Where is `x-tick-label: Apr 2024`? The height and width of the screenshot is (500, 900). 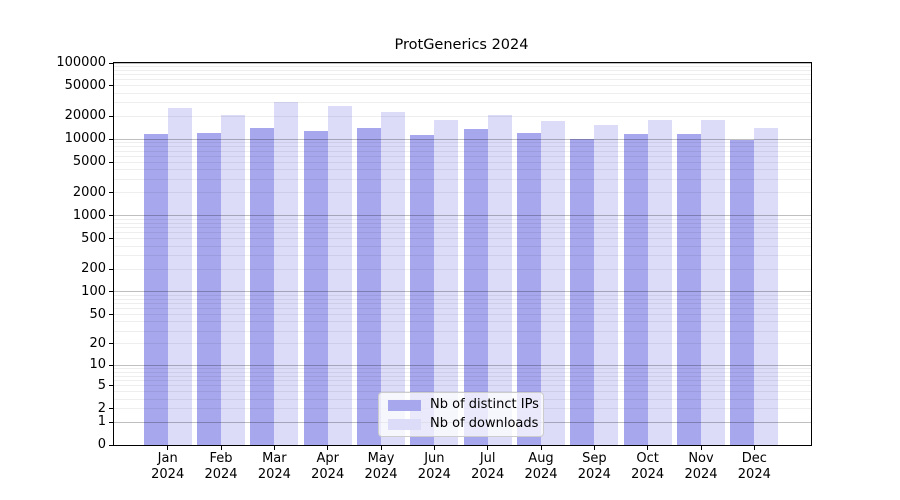 x-tick-label: Apr 2024 is located at coordinates (328, 466).